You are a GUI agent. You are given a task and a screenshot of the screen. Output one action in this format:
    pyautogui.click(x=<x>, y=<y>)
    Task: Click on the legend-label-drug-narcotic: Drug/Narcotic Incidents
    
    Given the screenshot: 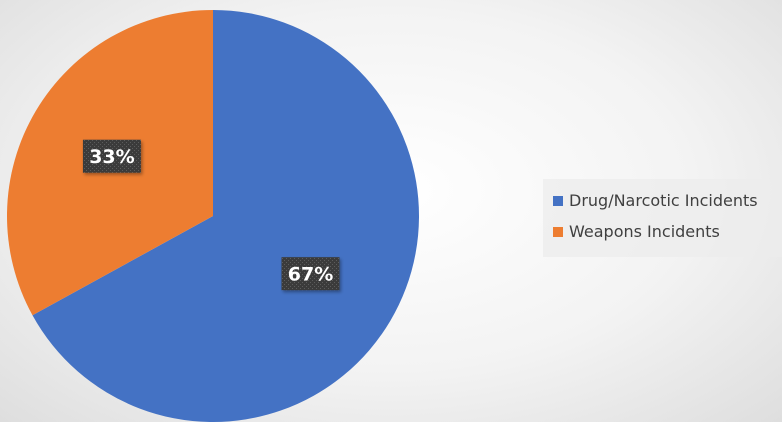 What is the action you would take?
    pyautogui.click(x=663, y=200)
    